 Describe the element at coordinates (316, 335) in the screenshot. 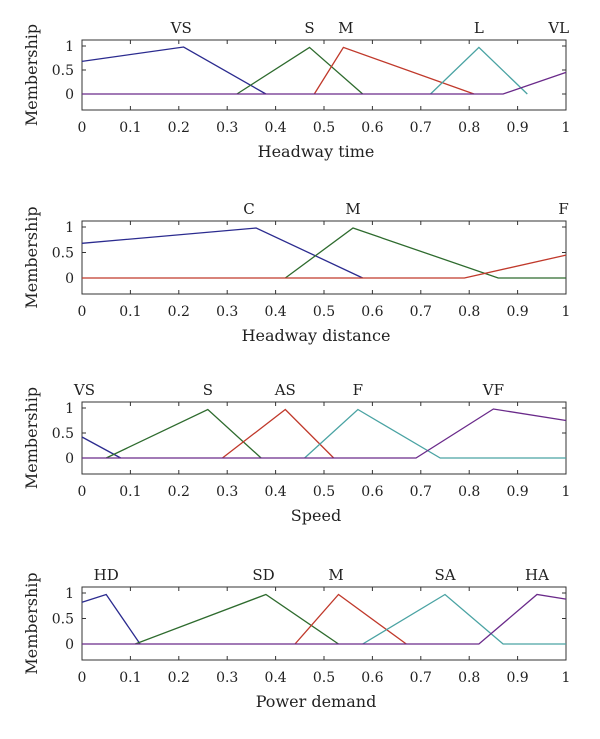

I see `x-axis-label: Headway distance` at that location.